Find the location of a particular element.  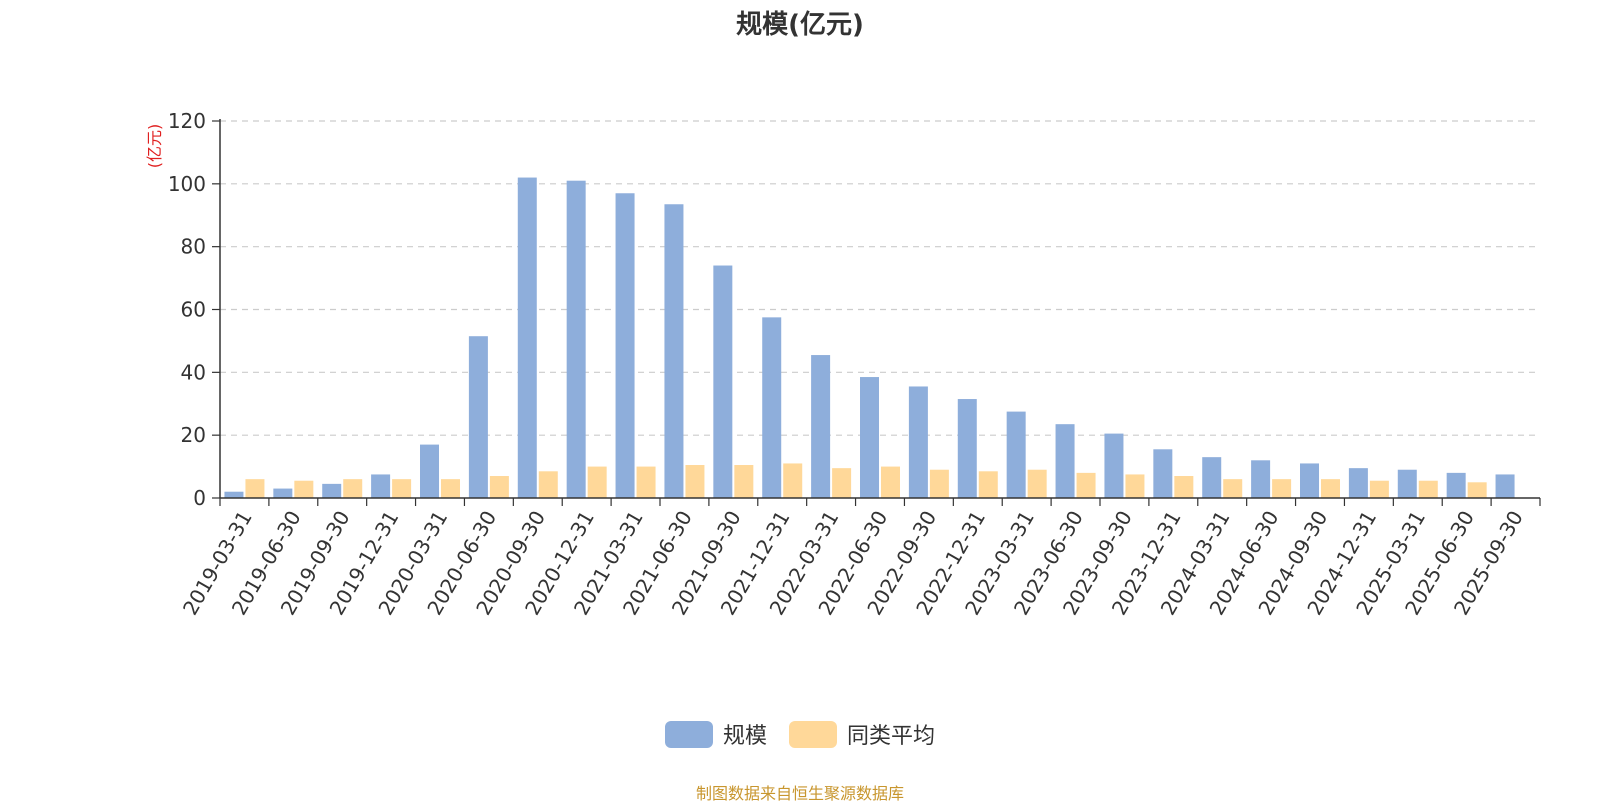

y-tick-label: 80 is located at coordinates (193, 247).